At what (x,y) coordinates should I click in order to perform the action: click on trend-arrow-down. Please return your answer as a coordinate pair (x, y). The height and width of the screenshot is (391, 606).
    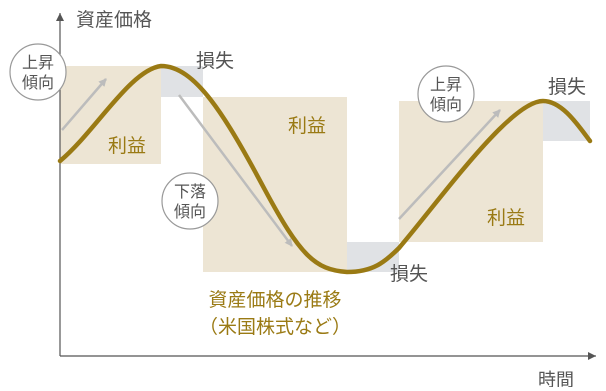
    Looking at the image, I should click on (235, 170).